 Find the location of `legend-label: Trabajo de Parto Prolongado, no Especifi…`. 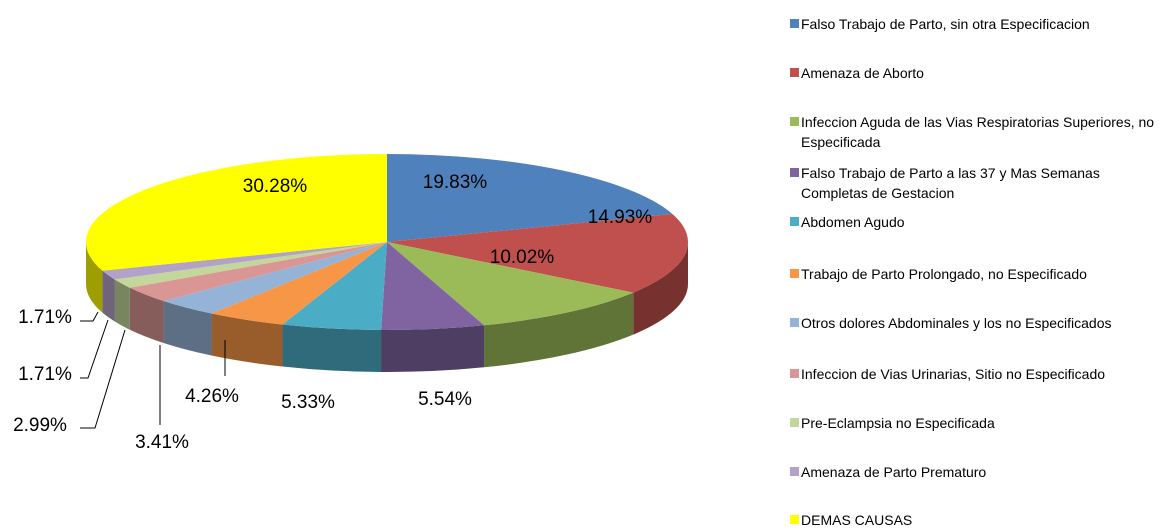

legend-label: Trabajo de Parto Prolongado, no Especifi… is located at coordinates (944, 274).